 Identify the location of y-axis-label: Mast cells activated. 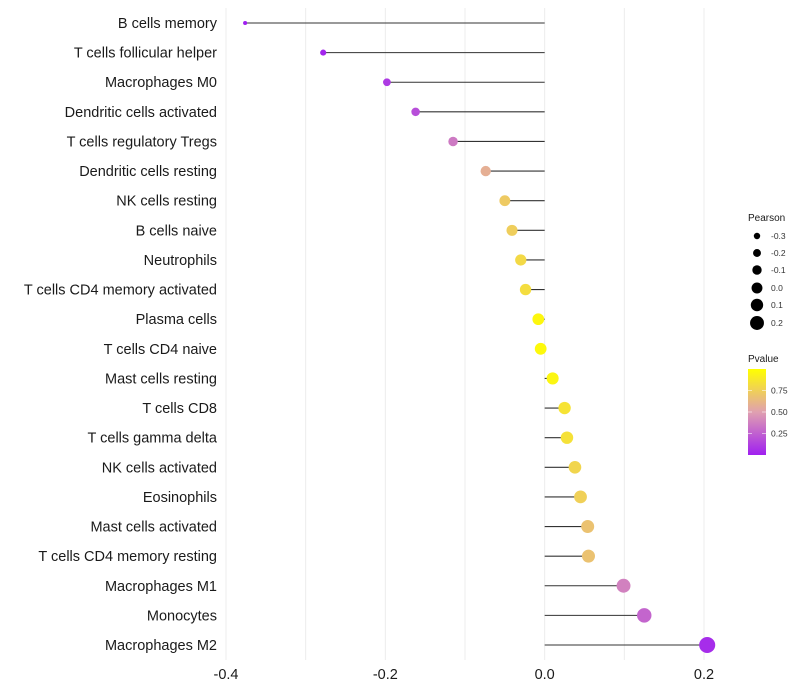
(153, 528).